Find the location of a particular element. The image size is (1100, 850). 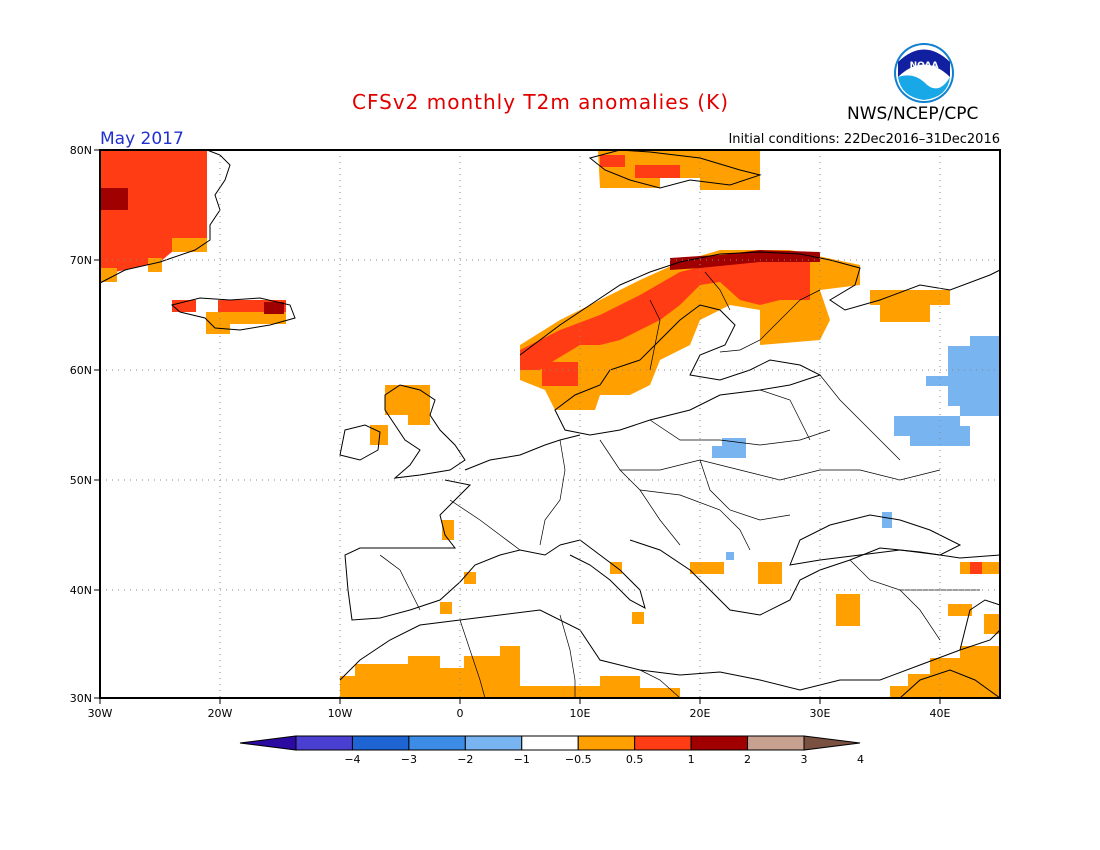

colorbar-label: 3 is located at coordinates (804, 759).